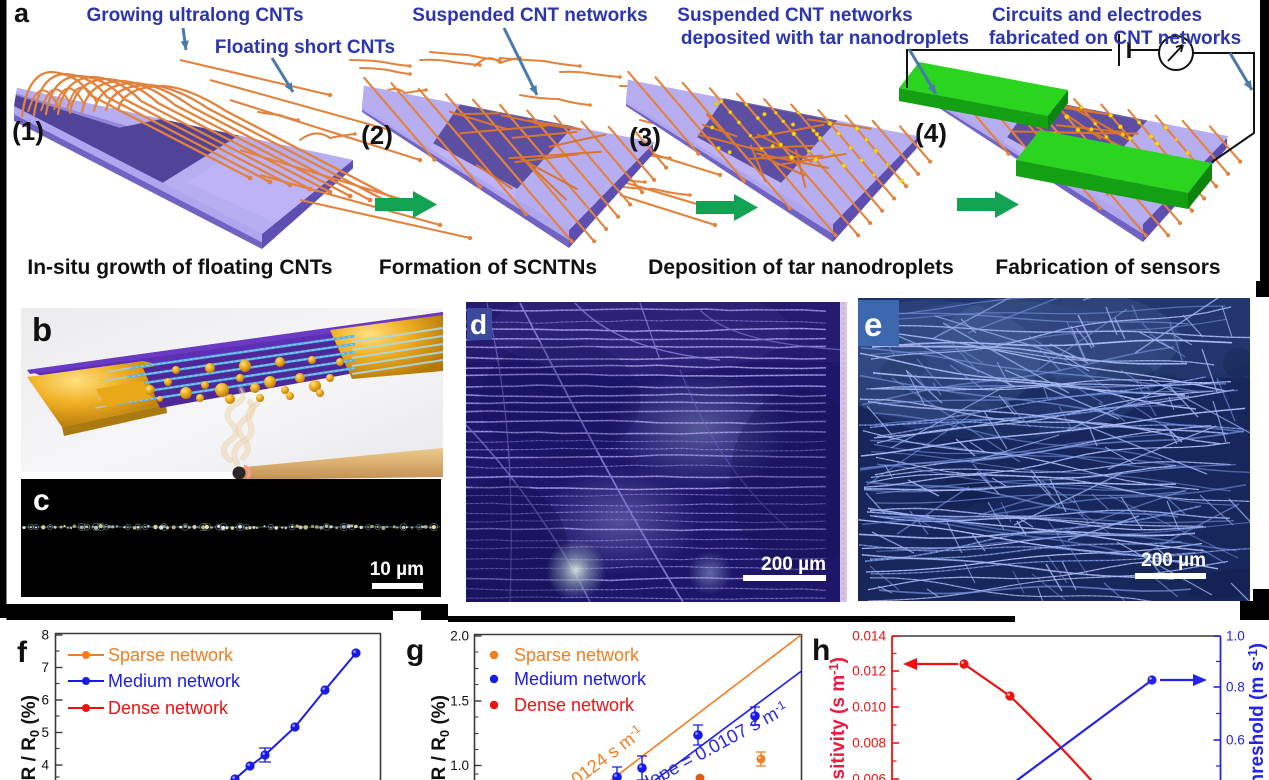 This screenshot has height=780, width=1269. What do you see at coordinates (478, 324) in the screenshot?
I see `svg-text: d` at bounding box center [478, 324].